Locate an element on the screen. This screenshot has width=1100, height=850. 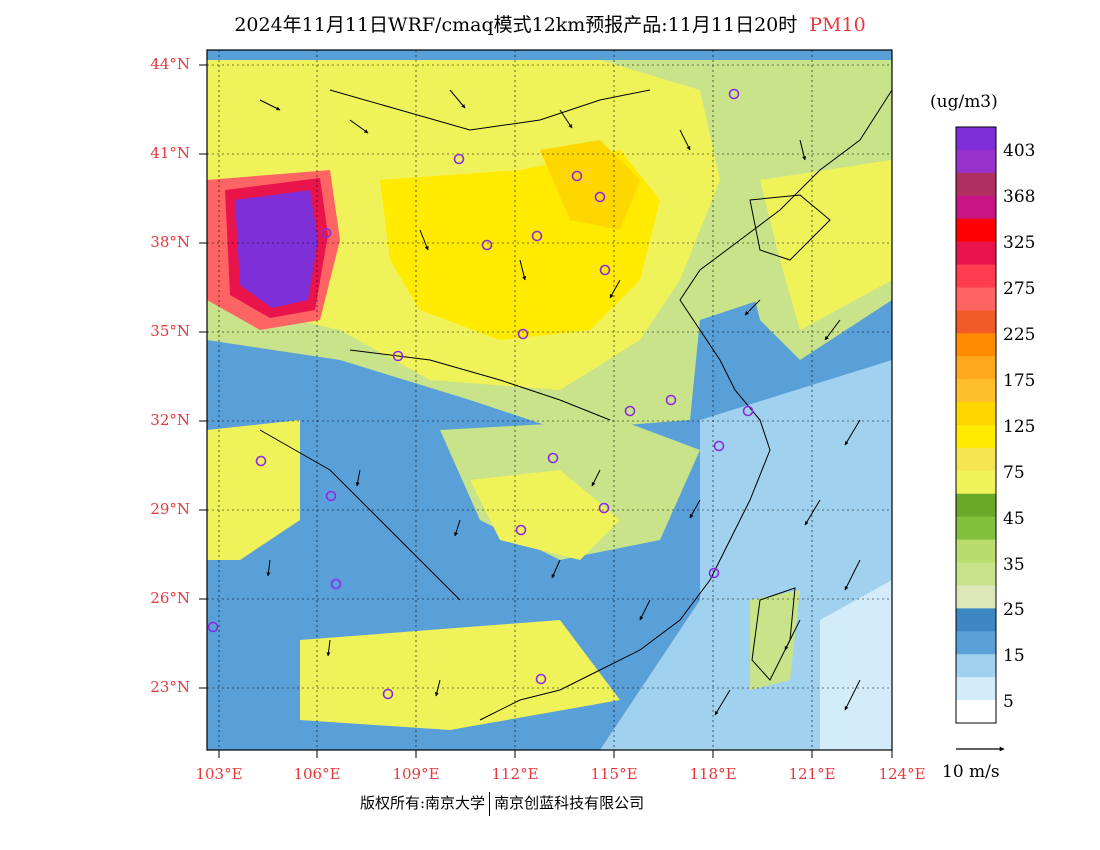
colorbar-label: 35 is located at coordinates (1014, 565).